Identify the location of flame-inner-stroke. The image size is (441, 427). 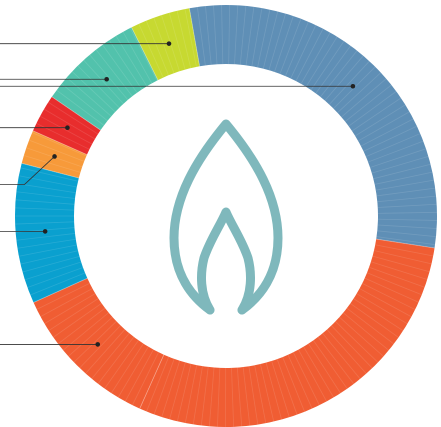
(226, 261).